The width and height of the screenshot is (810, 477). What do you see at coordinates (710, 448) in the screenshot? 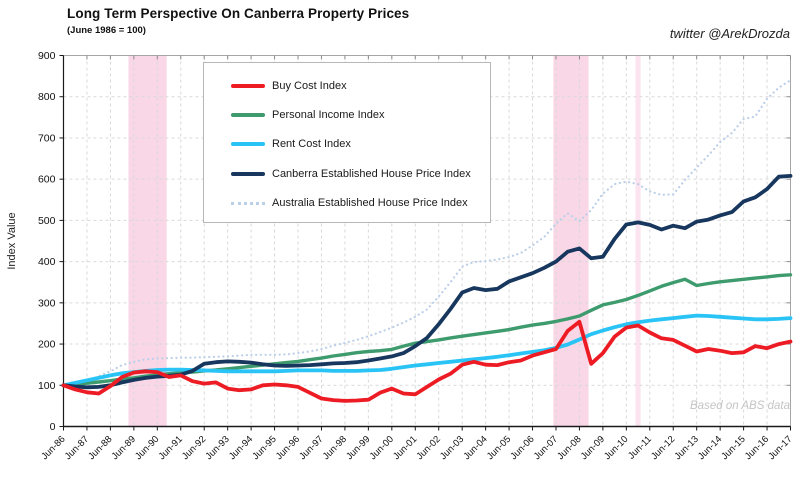
I see `x-tick-label-Jun-14: Jun-14` at bounding box center [710, 448].